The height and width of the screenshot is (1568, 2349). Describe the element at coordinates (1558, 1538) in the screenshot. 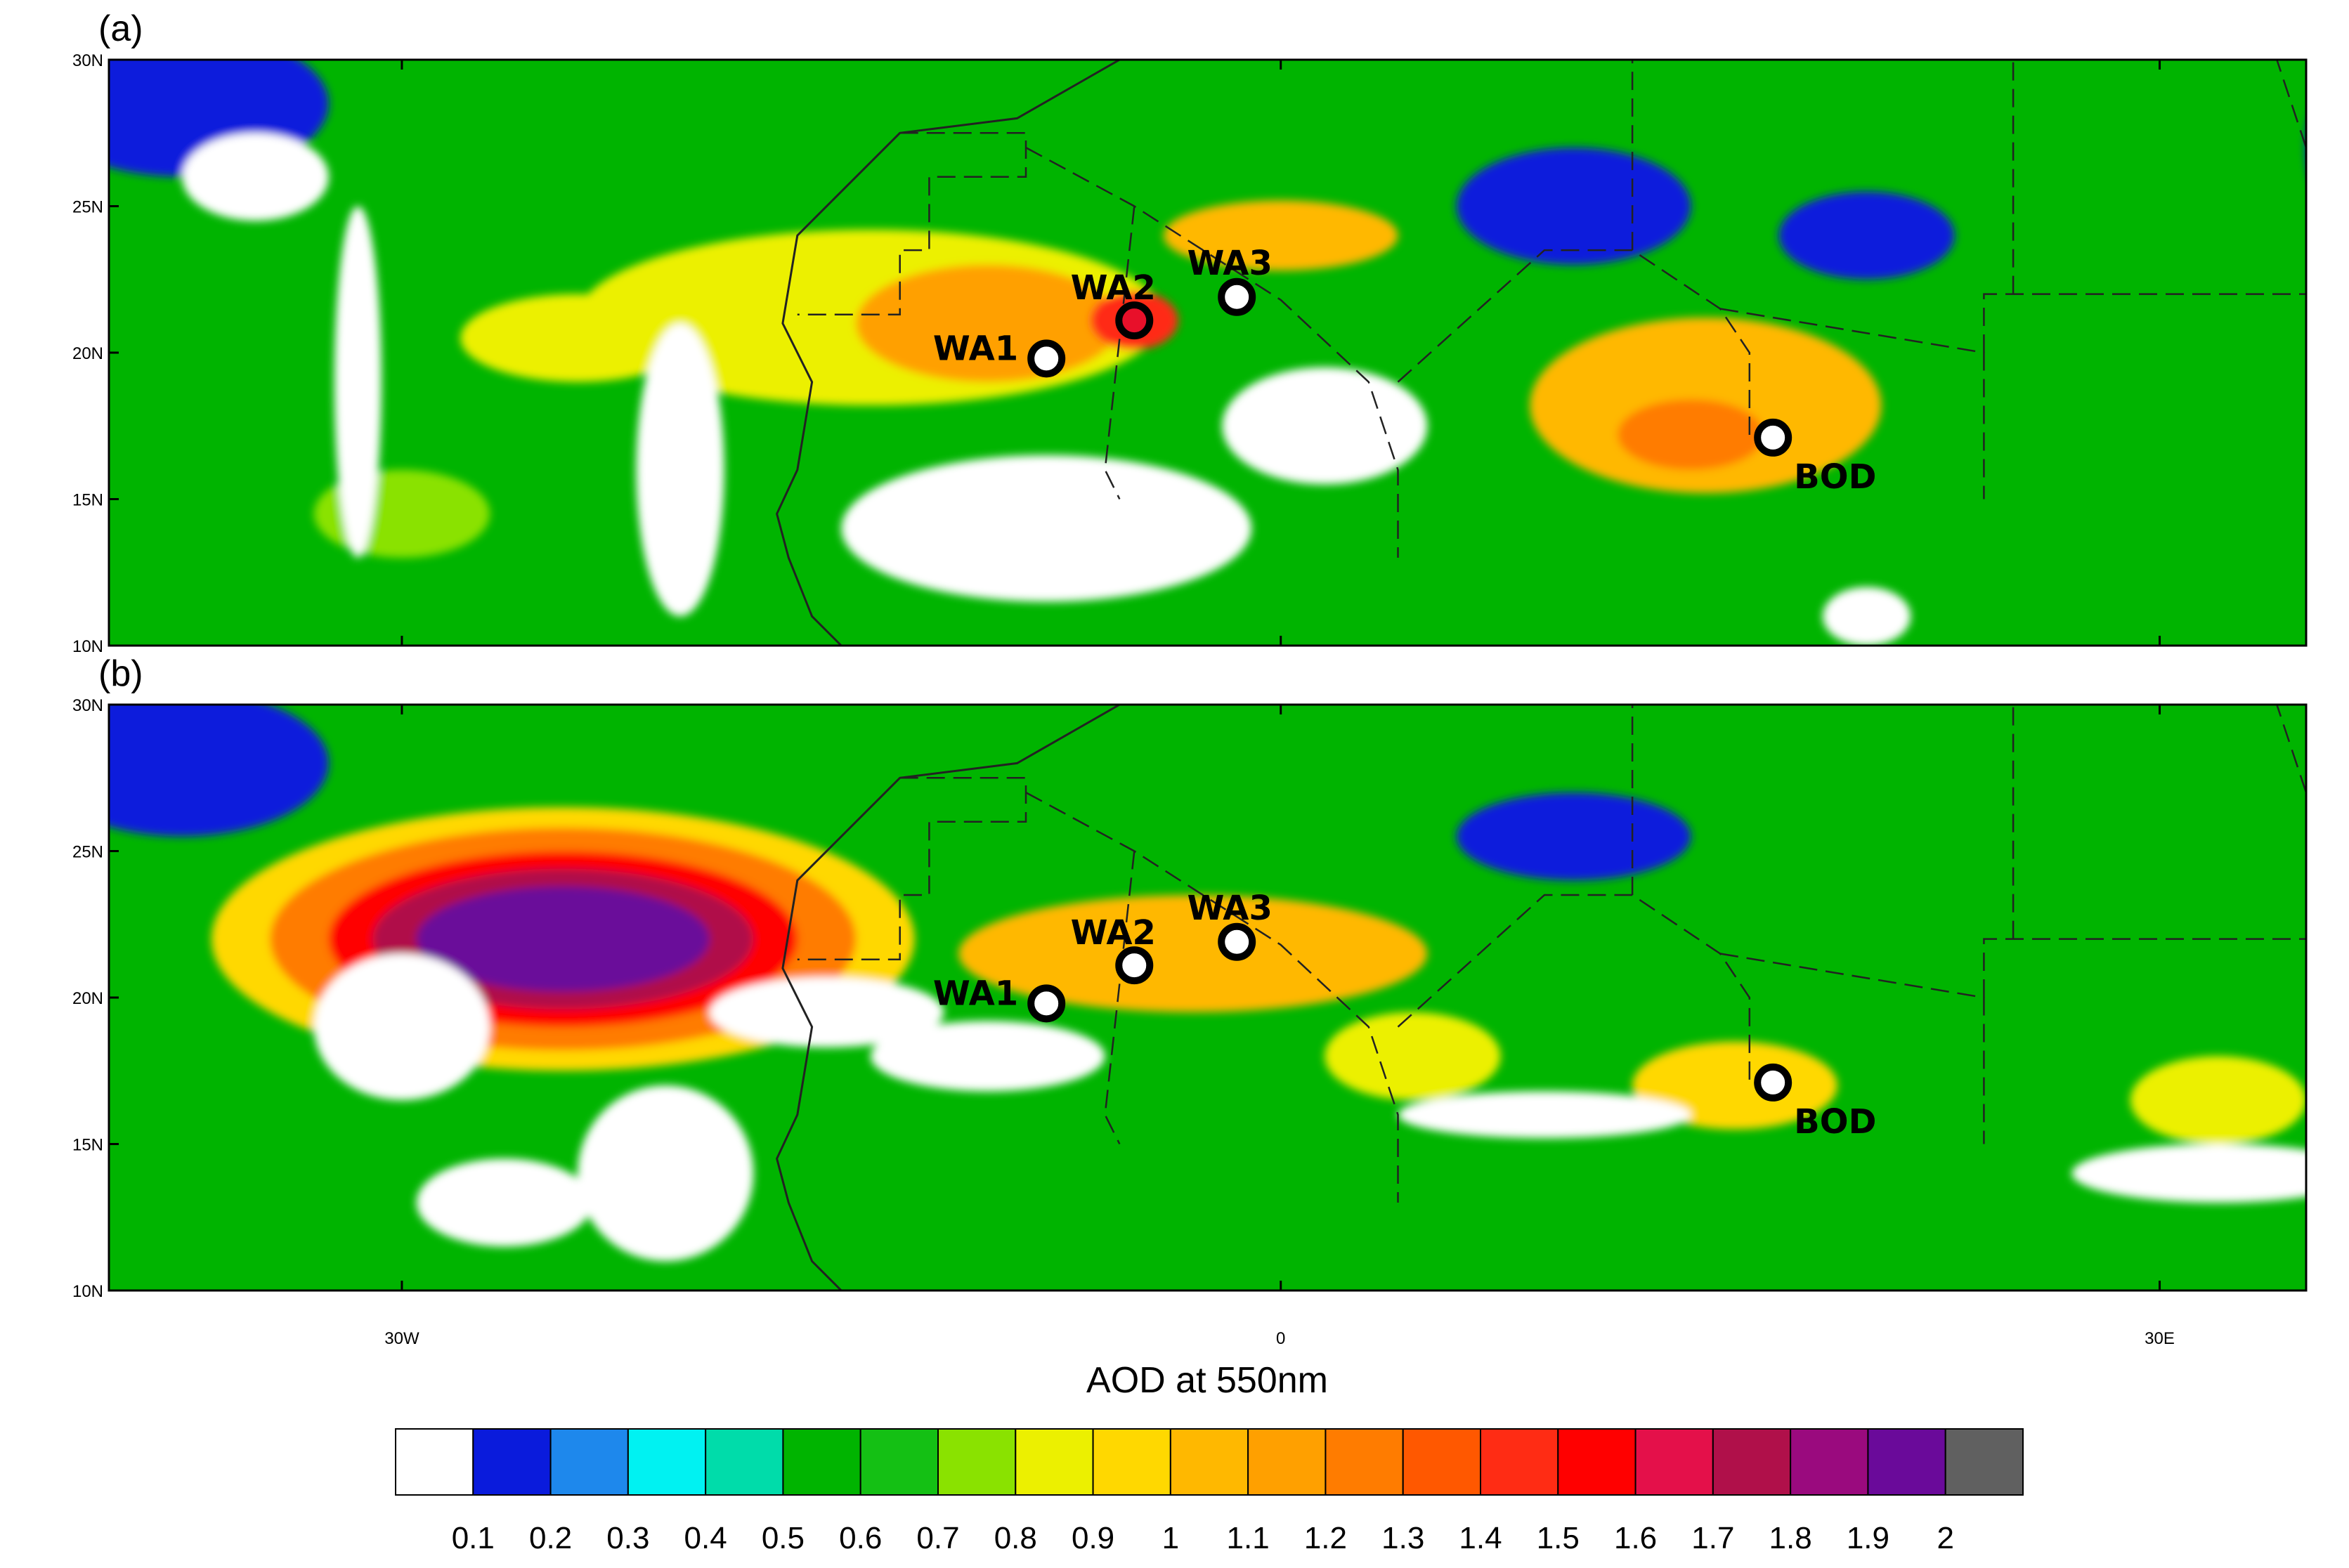

I see `colorbar-label: 1.5` at that location.